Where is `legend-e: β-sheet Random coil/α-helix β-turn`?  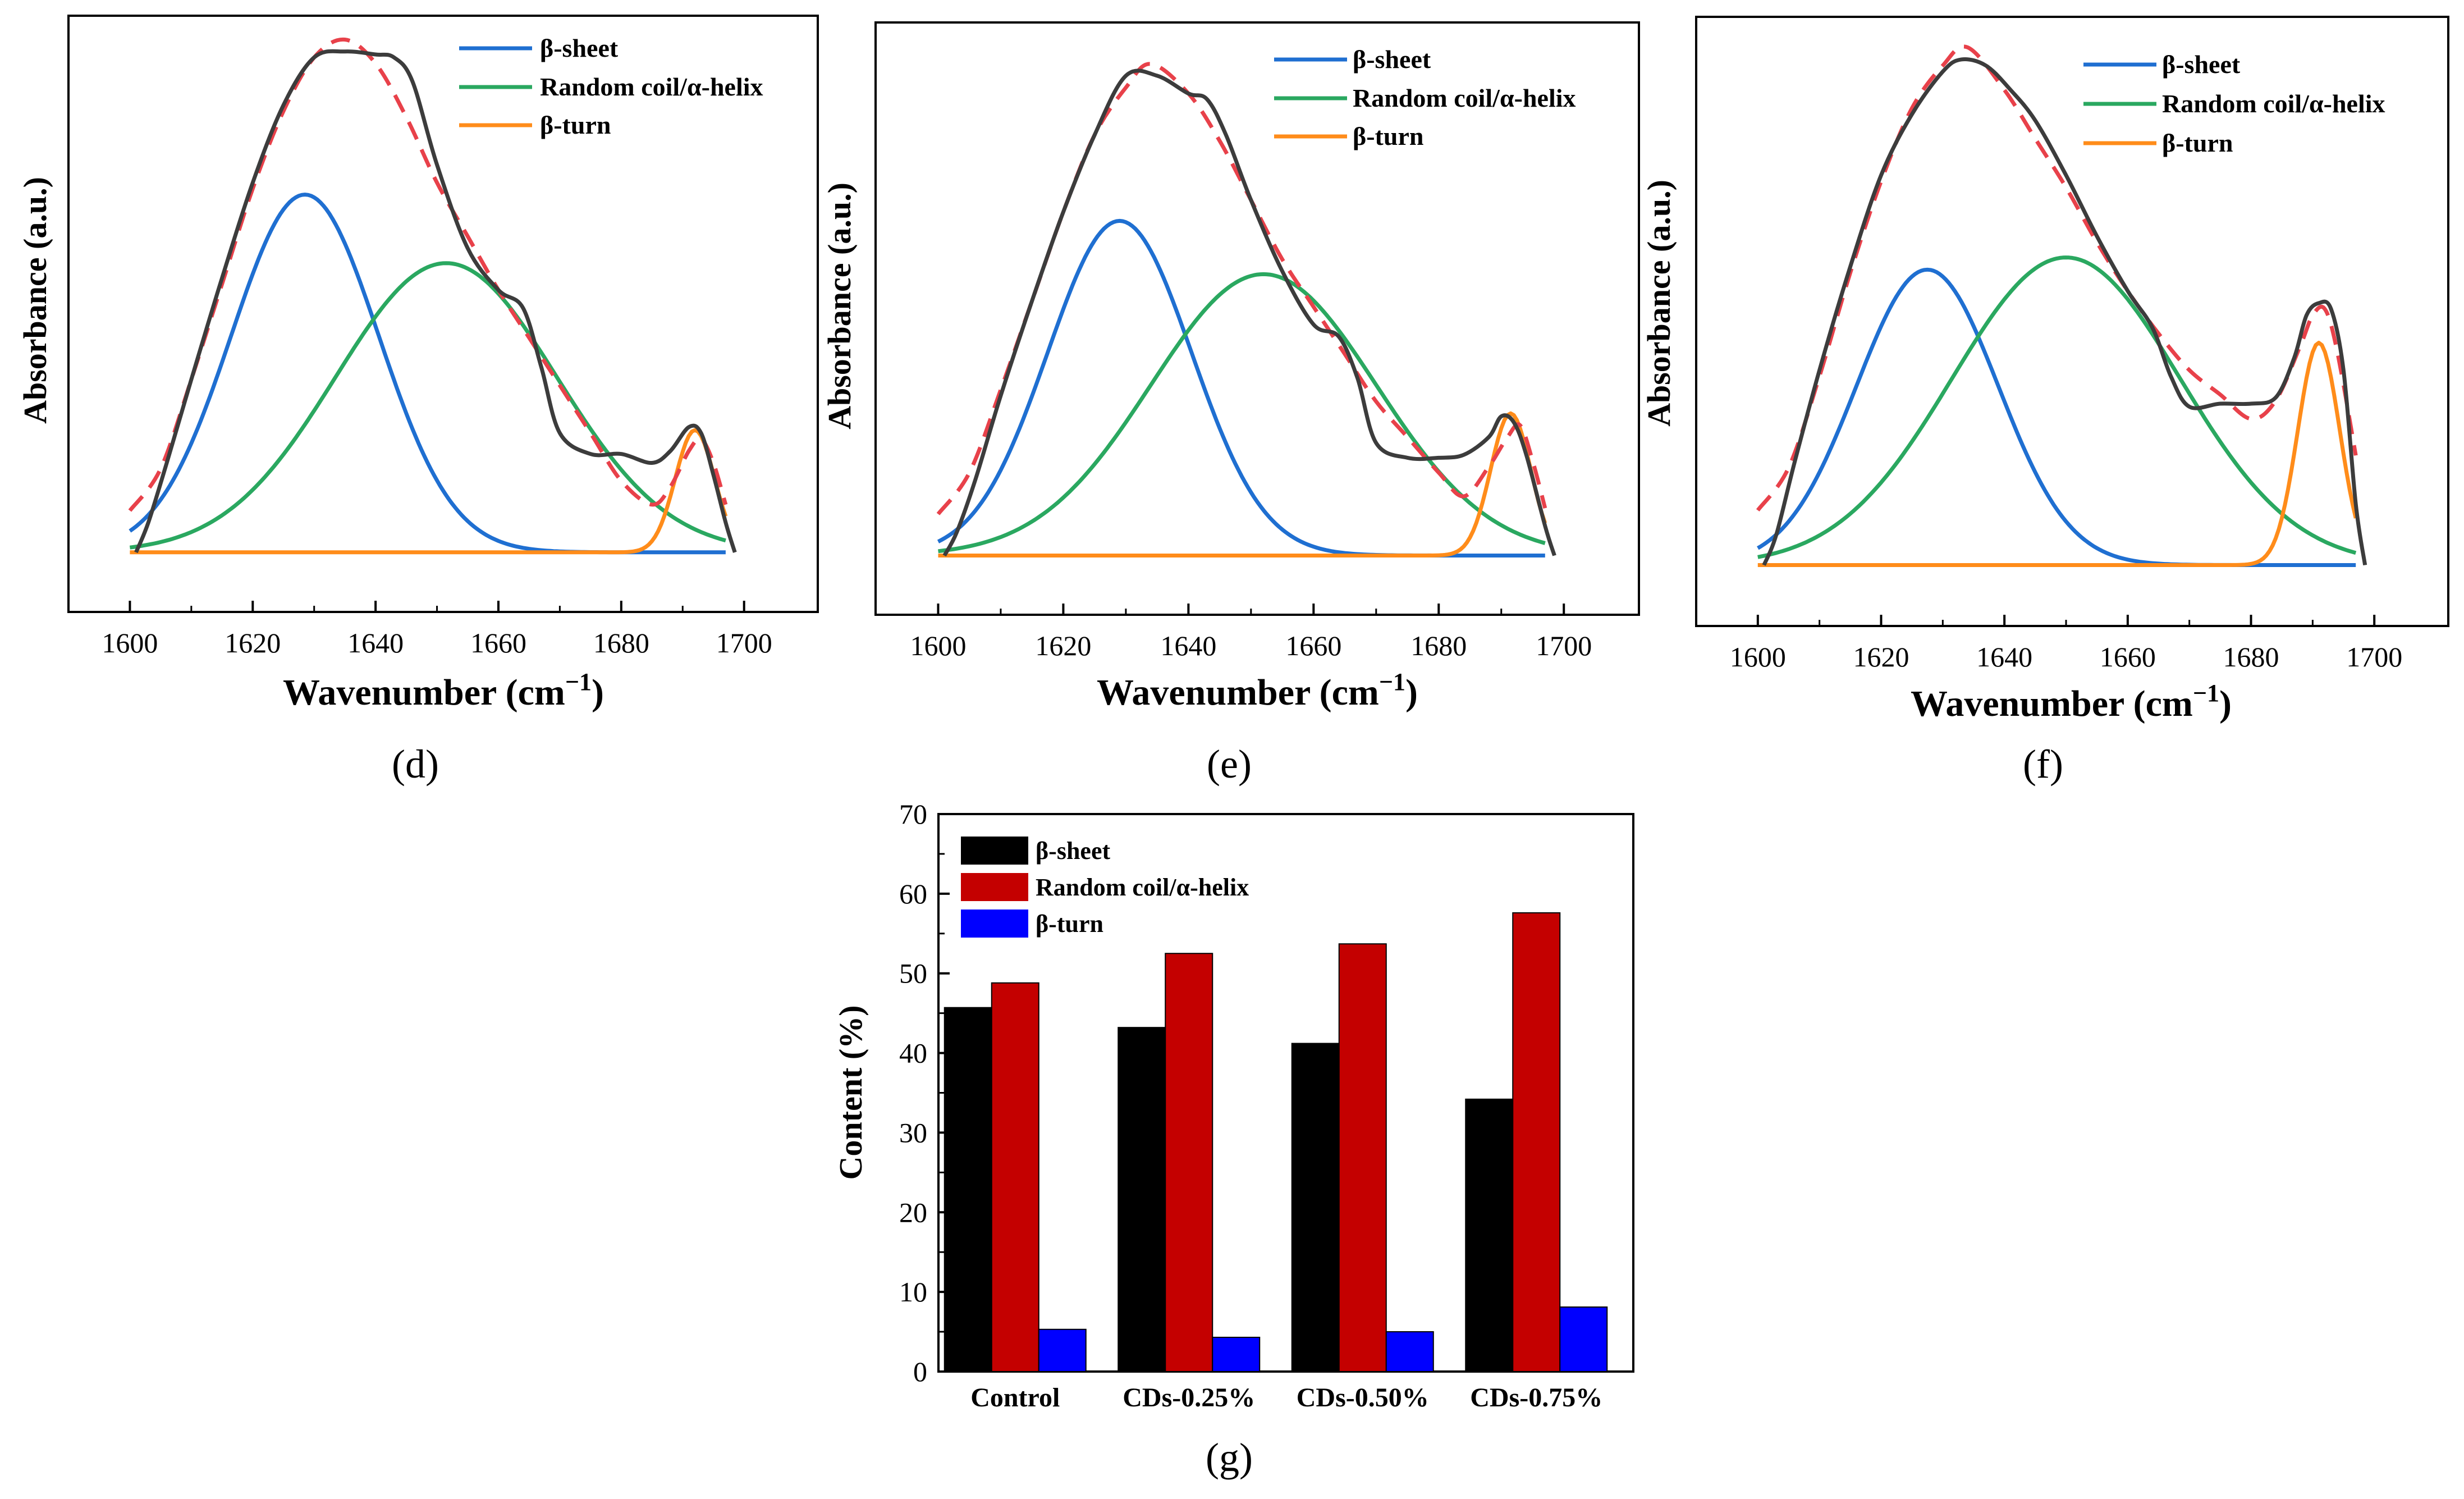 legend-e: β-sheet Random coil/α-helix β-turn is located at coordinates (1425, 97).